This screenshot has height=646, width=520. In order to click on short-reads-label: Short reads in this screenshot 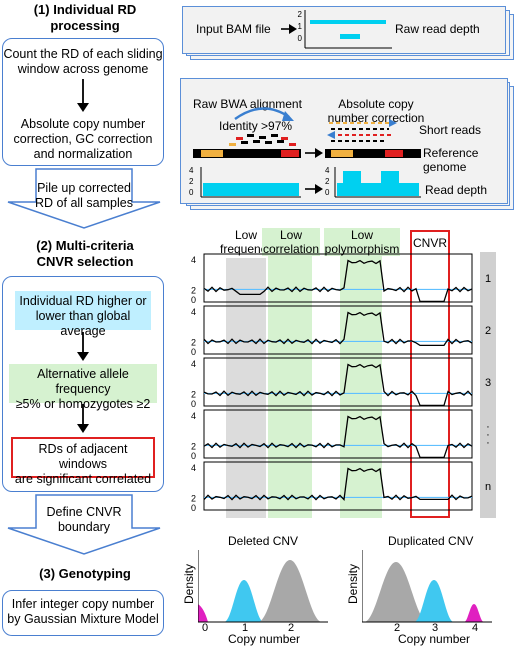, I will do `click(450, 130)`.